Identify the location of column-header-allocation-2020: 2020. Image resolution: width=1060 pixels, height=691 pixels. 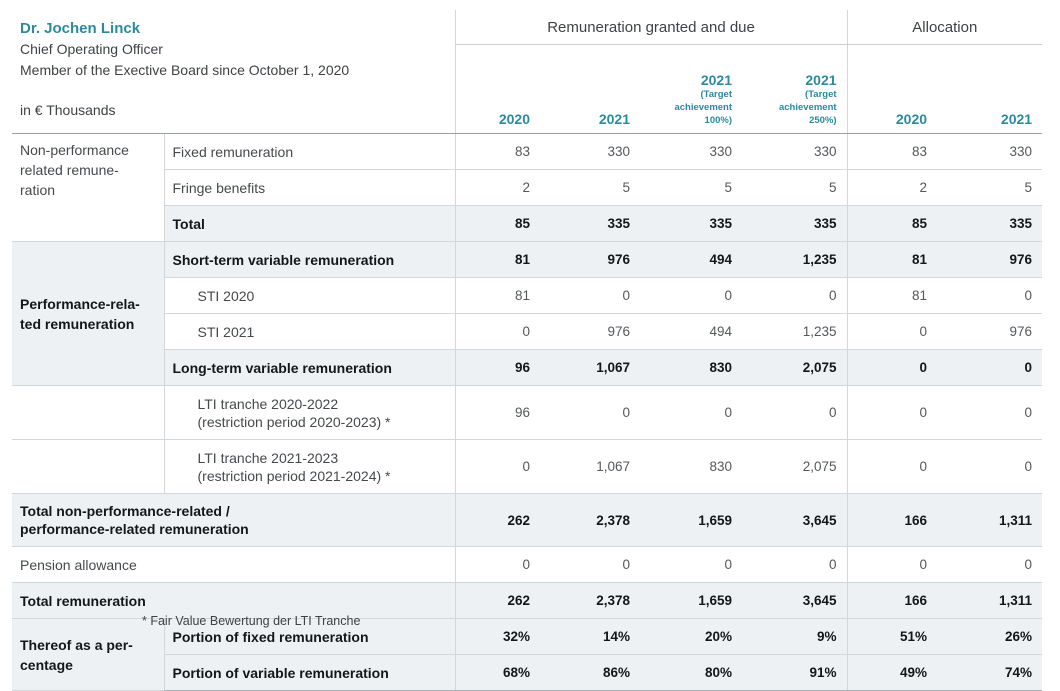
(892, 89).